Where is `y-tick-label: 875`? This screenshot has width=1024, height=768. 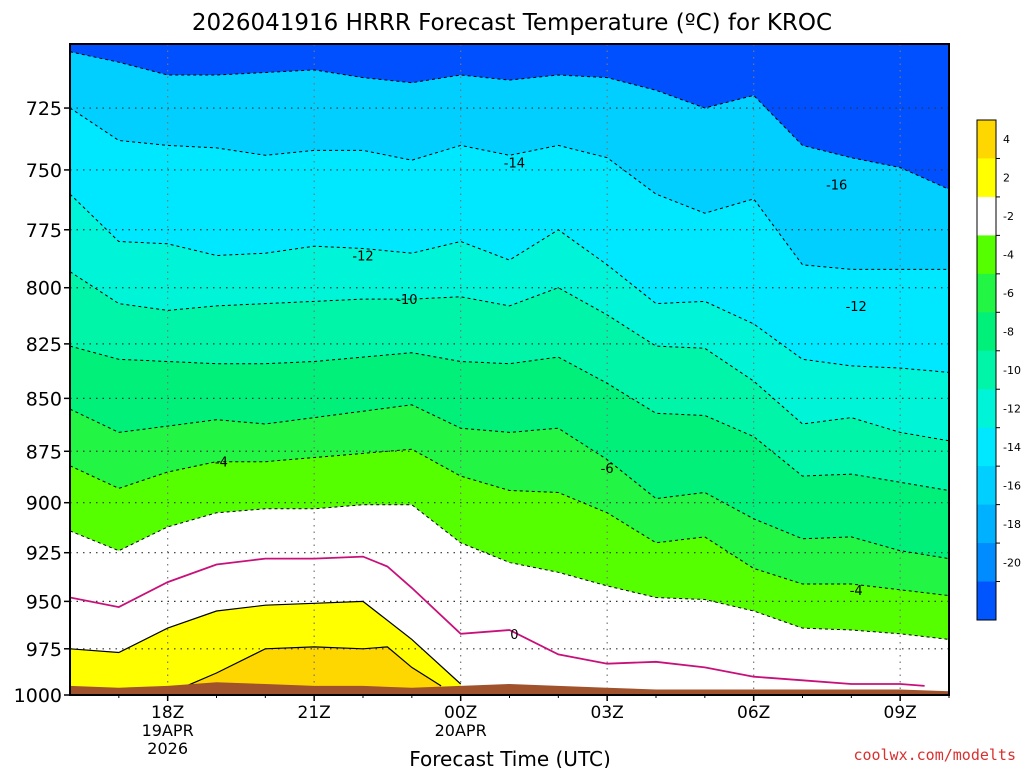
y-tick-label: 875 is located at coordinates (44, 452).